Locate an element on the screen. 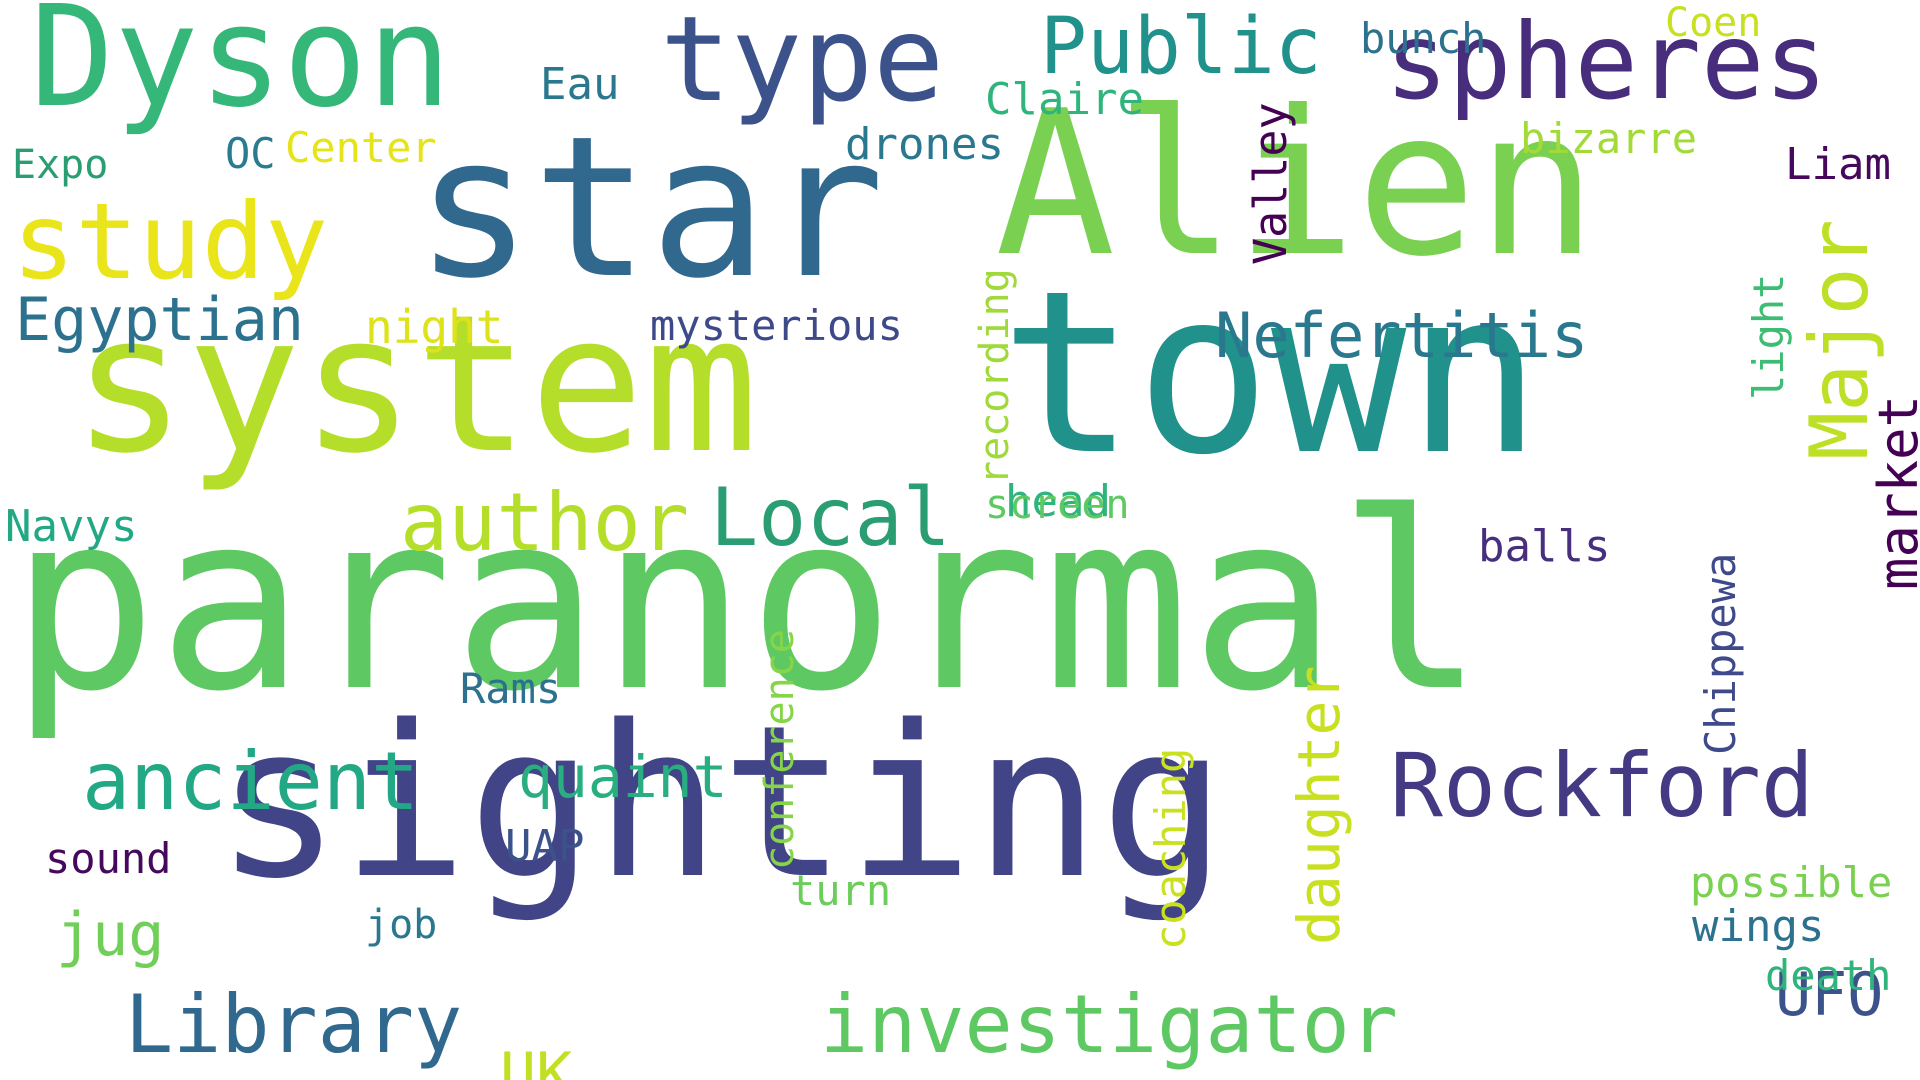 The width and height of the screenshot is (1920, 1080). word-head: head is located at coordinates (1058, 501).